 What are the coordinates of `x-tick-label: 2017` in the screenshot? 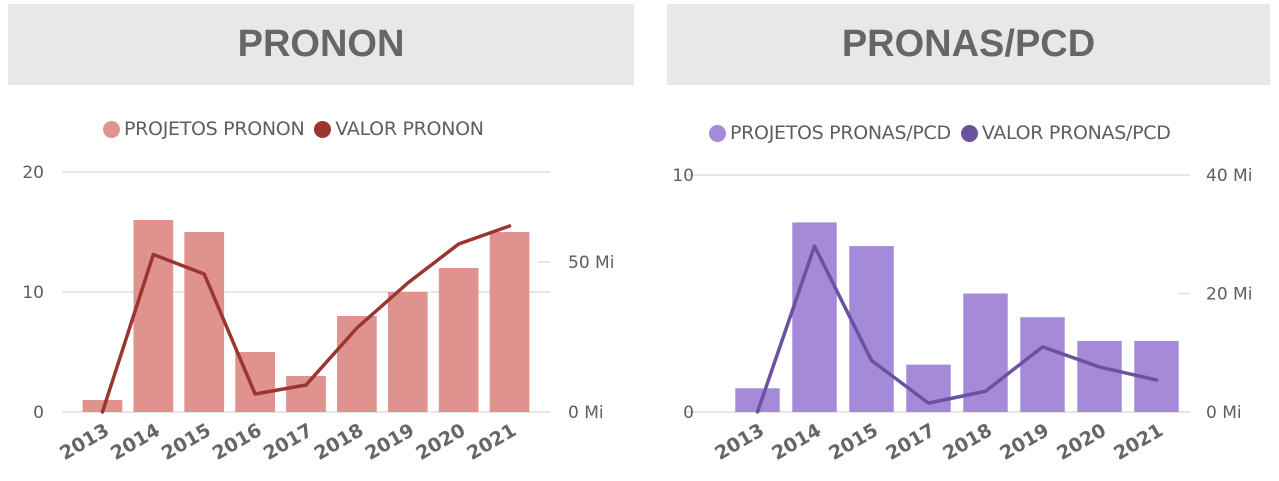 It's located at (910, 441).